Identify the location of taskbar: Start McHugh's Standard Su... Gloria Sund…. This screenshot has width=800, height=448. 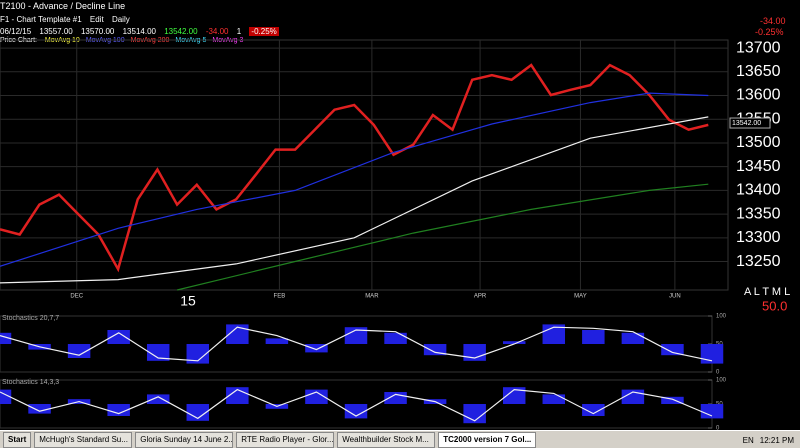
(400, 439).